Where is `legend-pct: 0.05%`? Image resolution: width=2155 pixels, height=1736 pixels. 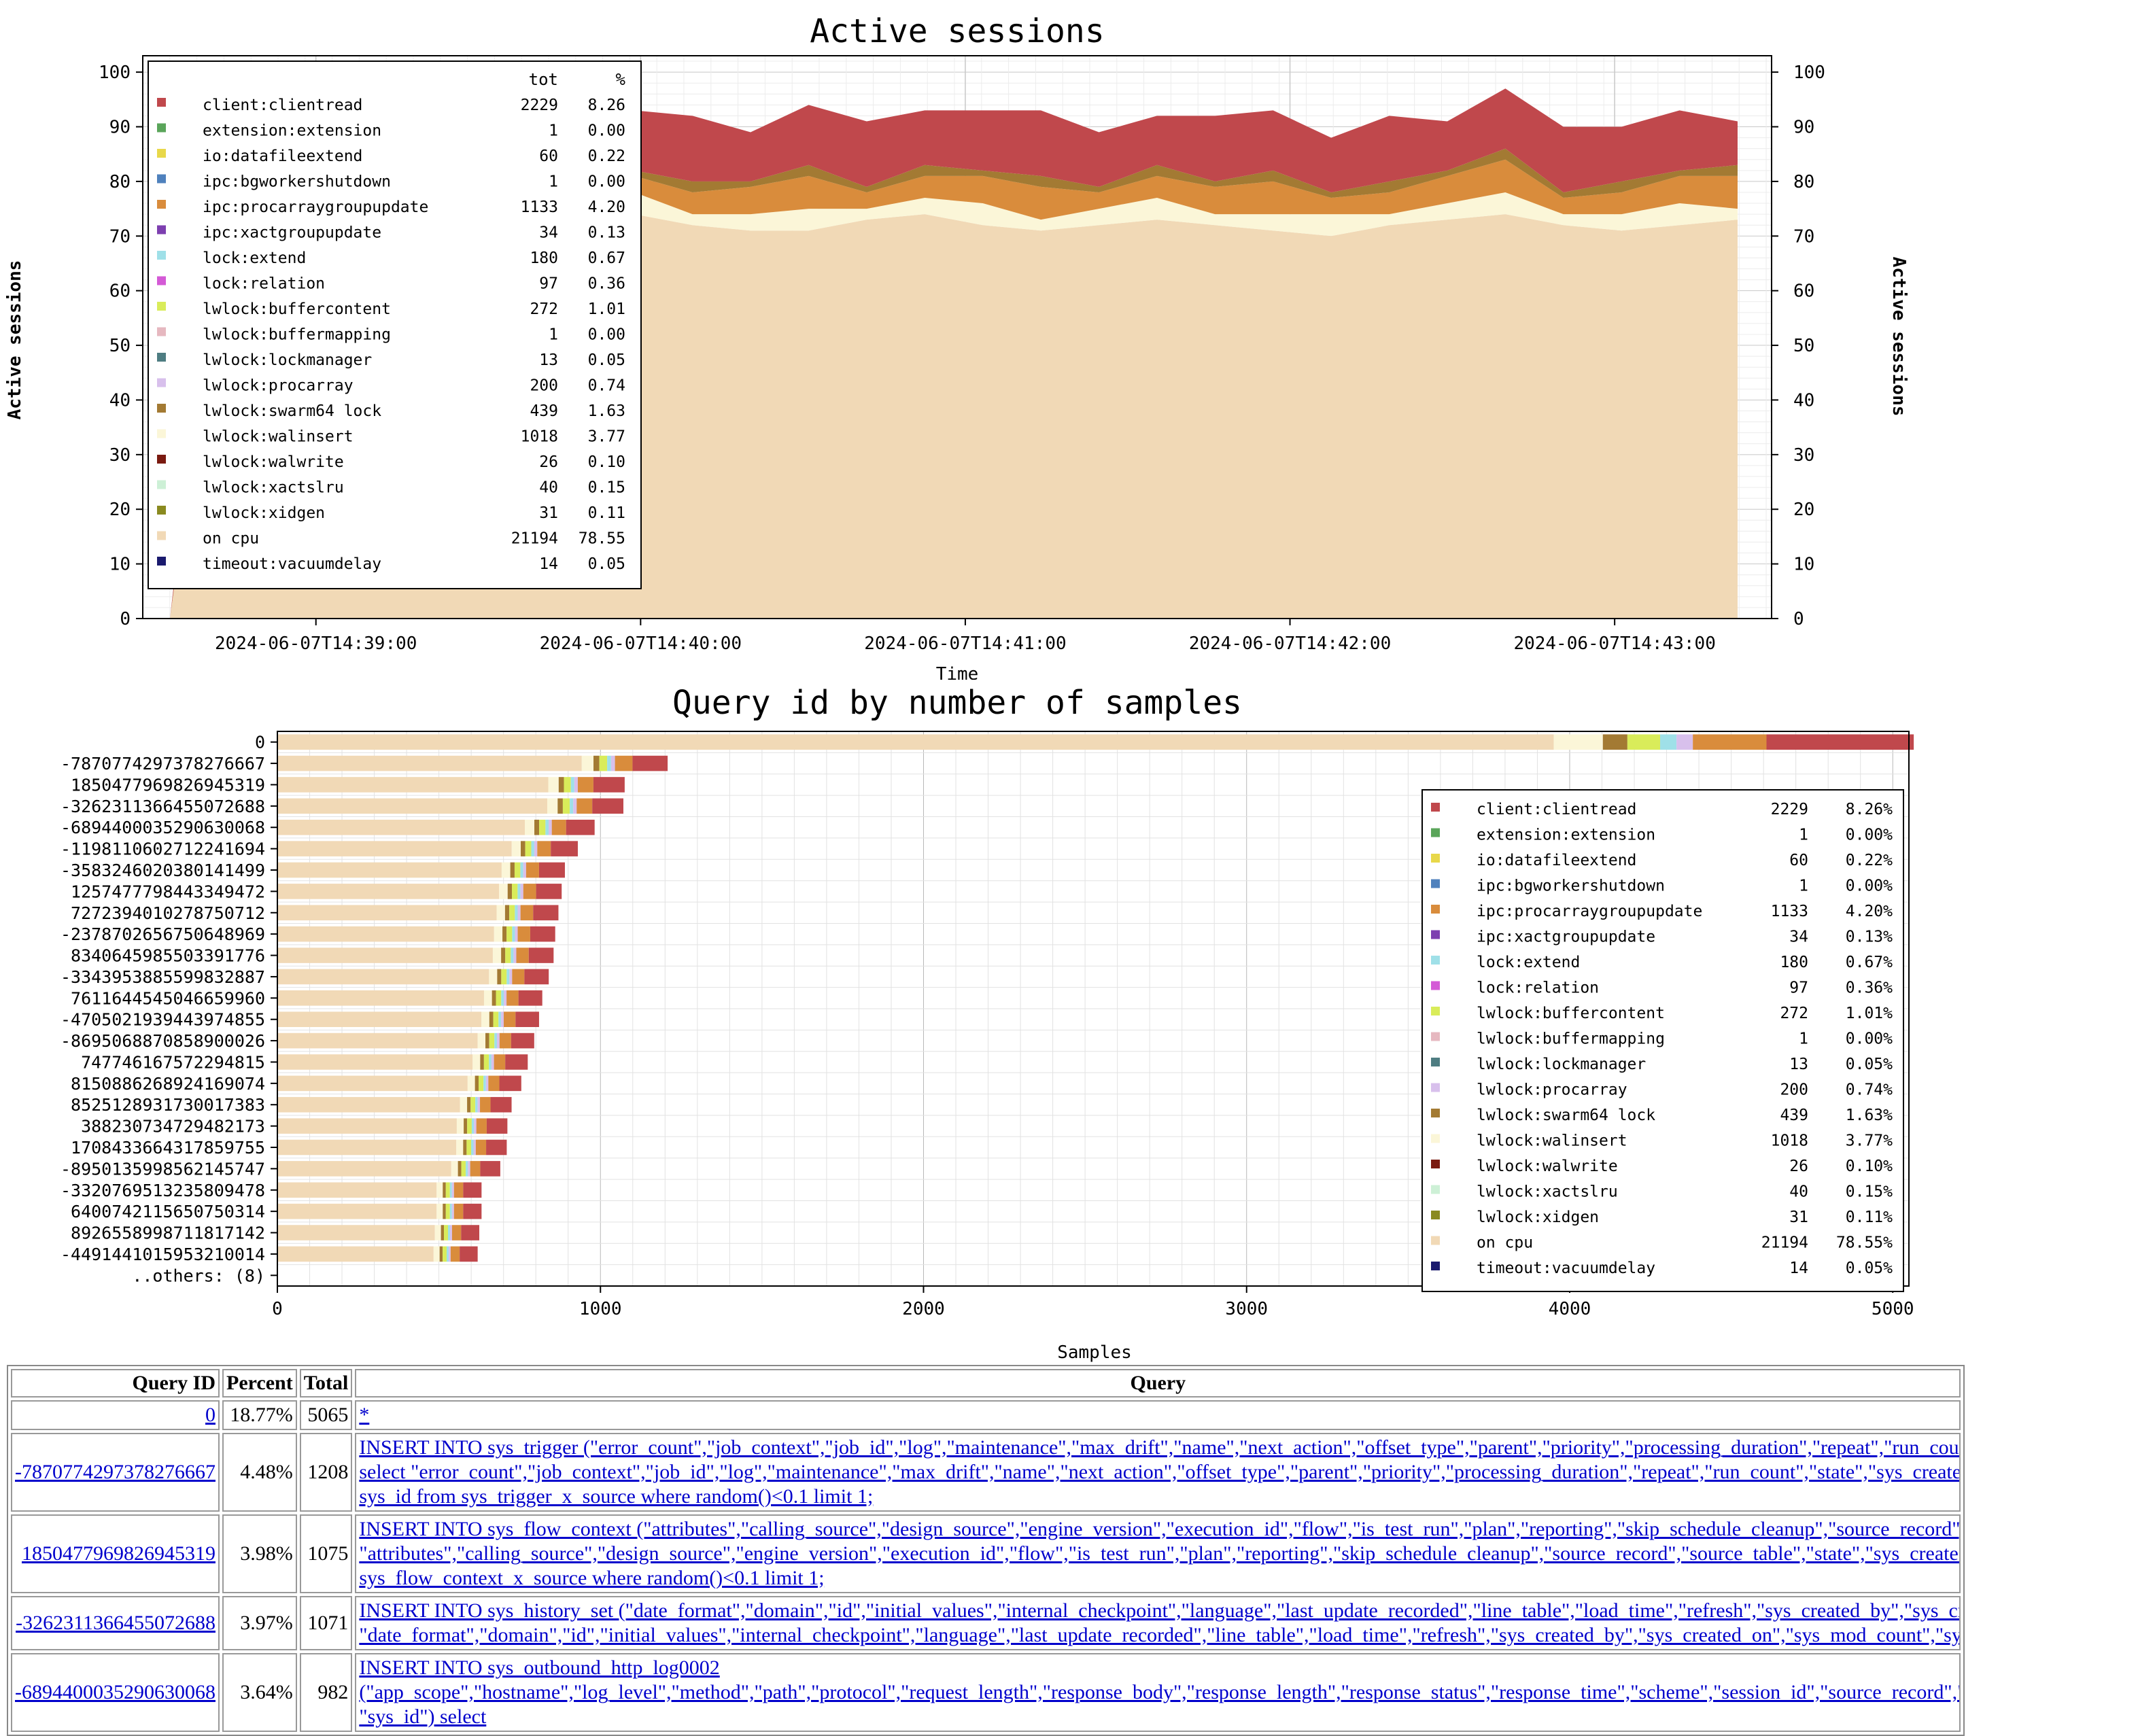
legend-pct: 0.05% is located at coordinates (1869, 1268).